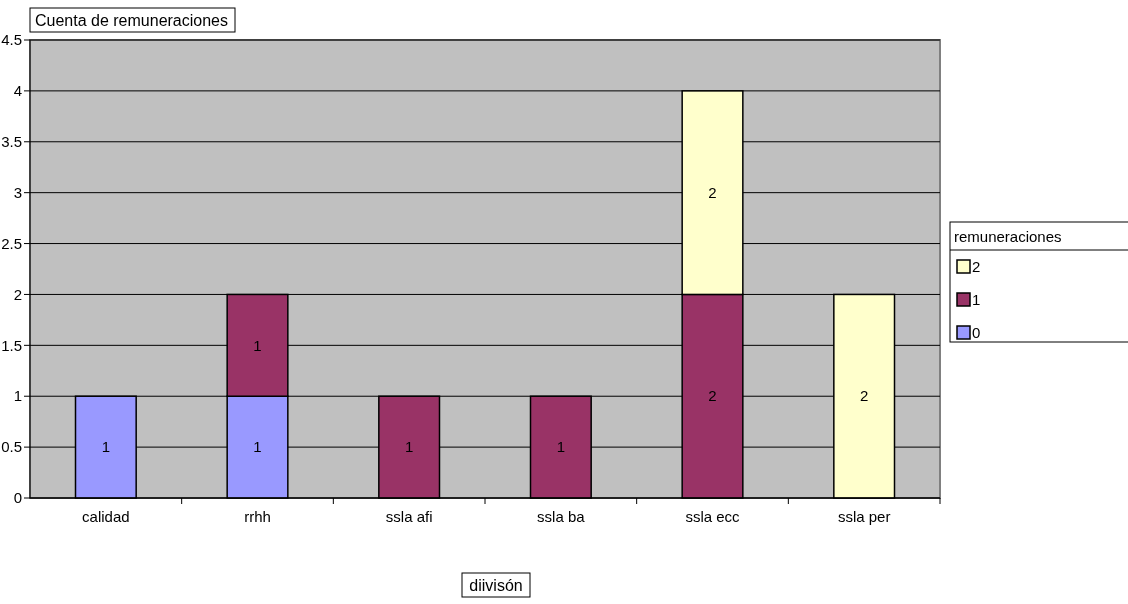  What do you see at coordinates (17, 91) in the screenshot?
I see `y-tick-label: 4` at bounding box center [17, 91].